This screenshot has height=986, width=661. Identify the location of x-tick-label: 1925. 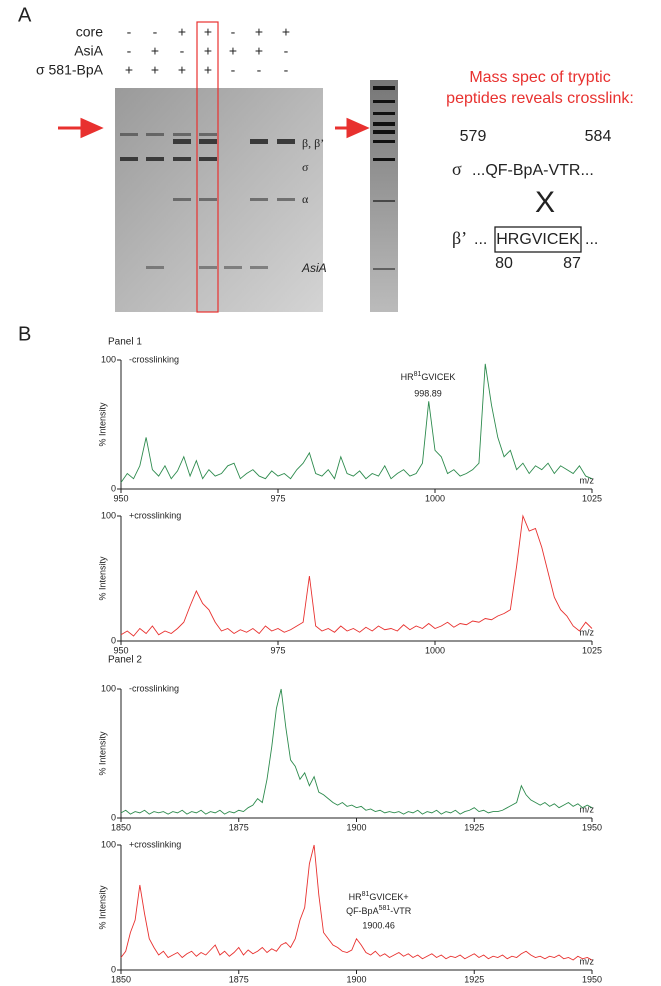
(474, 979).